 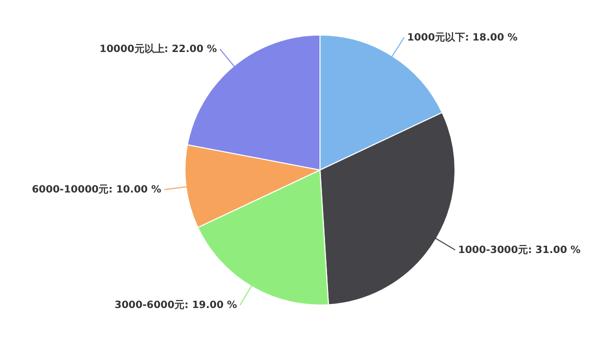 I want to click on slice-label: 6000-10000元: 10.00 %, so click(x=97, y=190).